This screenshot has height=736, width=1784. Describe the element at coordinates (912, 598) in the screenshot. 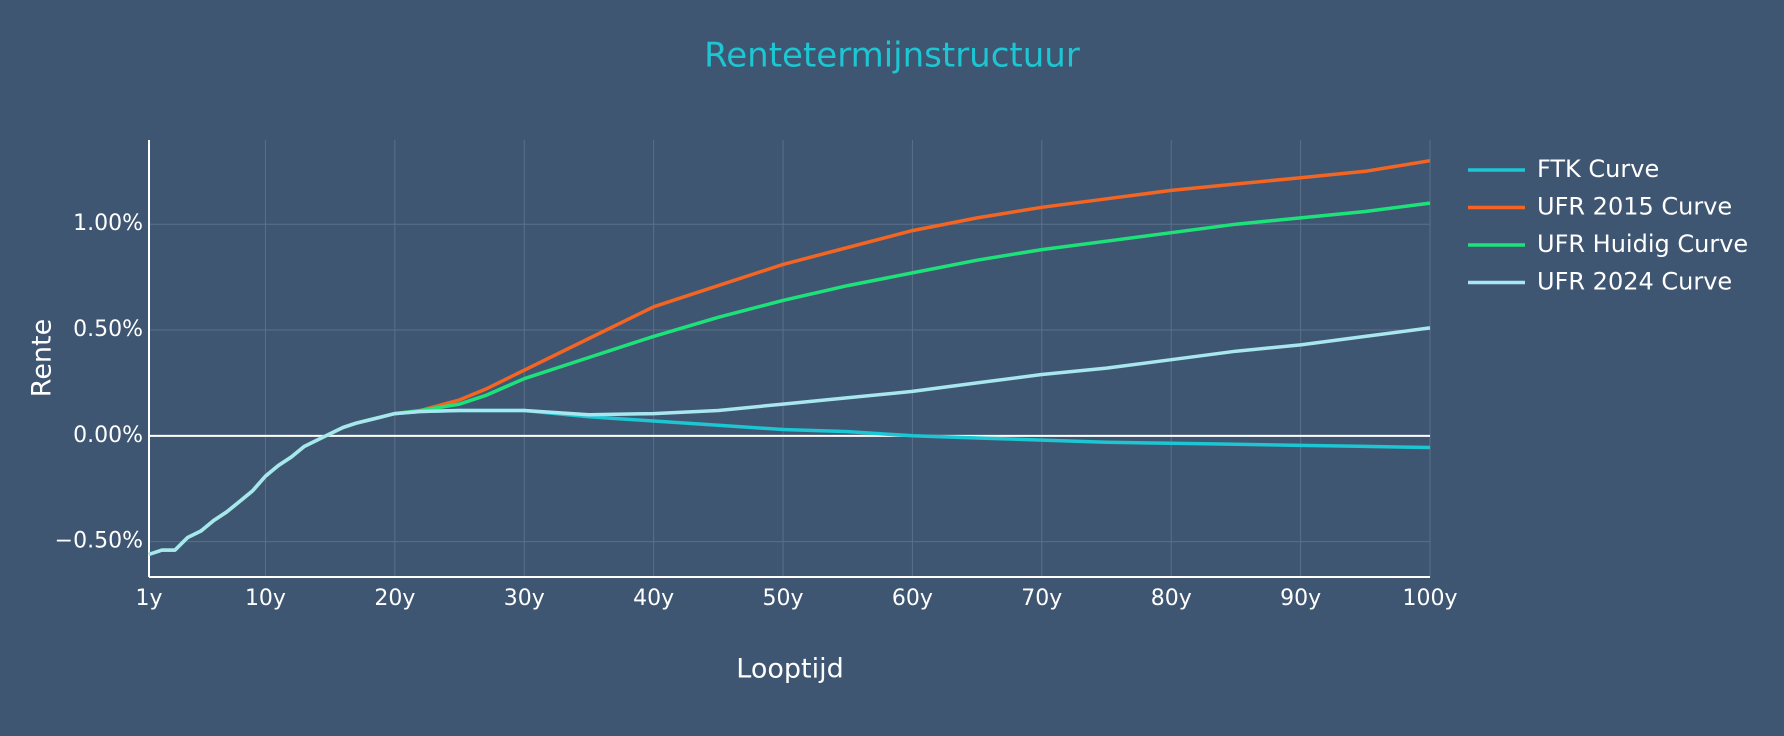

I see `x-tick-label: 60y` at that location.